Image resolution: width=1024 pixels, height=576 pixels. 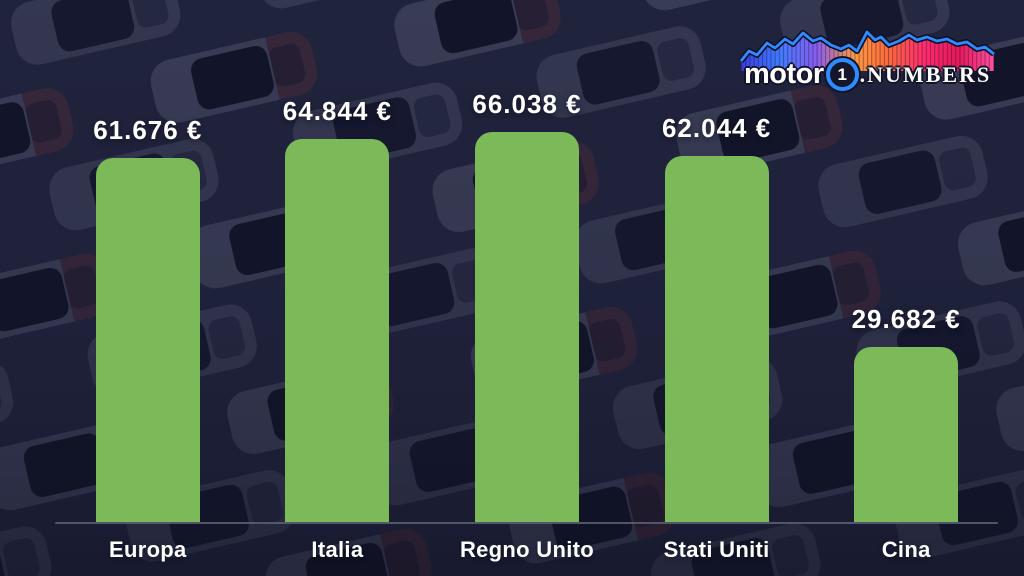 I want to click on bar-column: 64.844 €, so click(x=338, y=292).